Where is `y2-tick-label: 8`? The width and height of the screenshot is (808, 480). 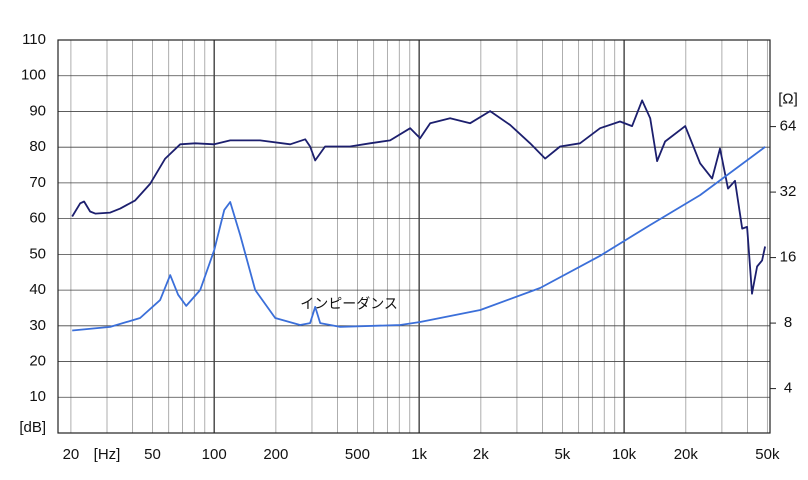
y2-tick-label: 8 is located at coordinates (788, 322).